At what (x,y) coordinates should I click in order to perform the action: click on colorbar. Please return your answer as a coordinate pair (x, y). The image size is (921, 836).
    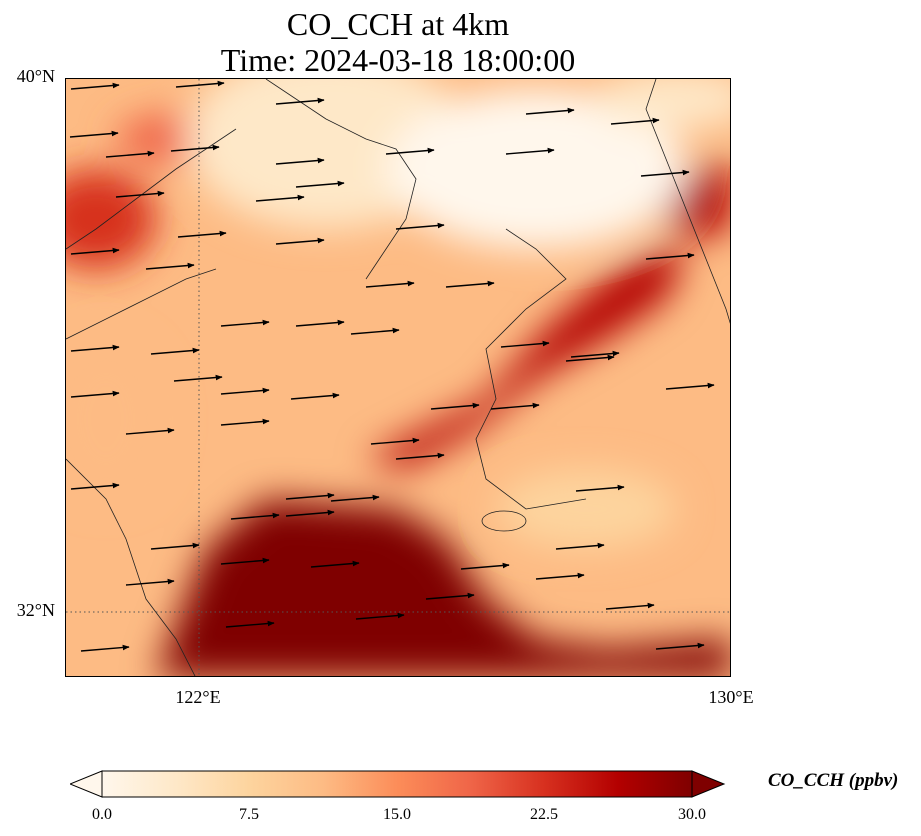
    Looking at the image, I should click on (398, 784).